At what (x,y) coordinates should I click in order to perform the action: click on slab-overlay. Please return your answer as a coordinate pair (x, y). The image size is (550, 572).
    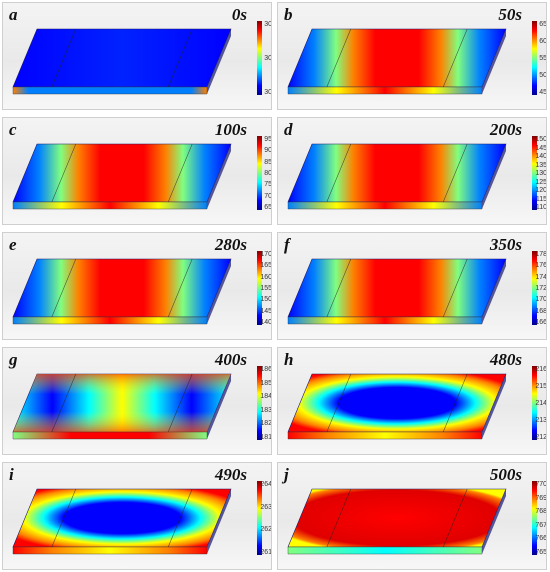
    Looking at the image, I should click on (122, 403).